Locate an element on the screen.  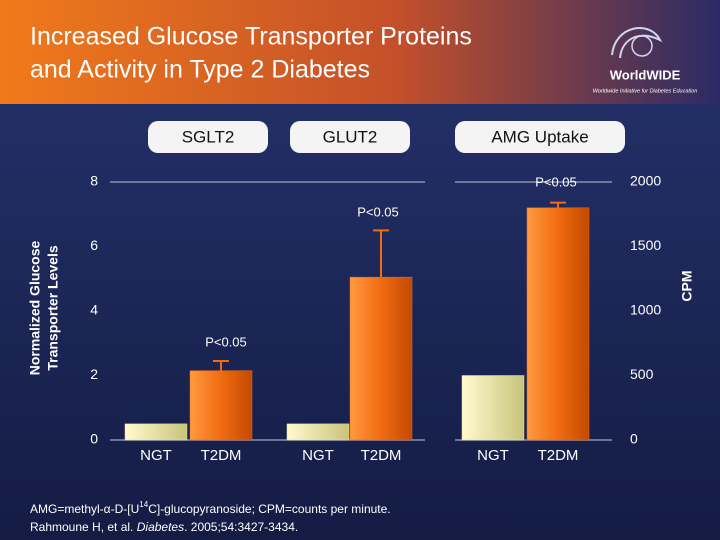
y2-tick-label: 0 is located at coordinates (634, 439).